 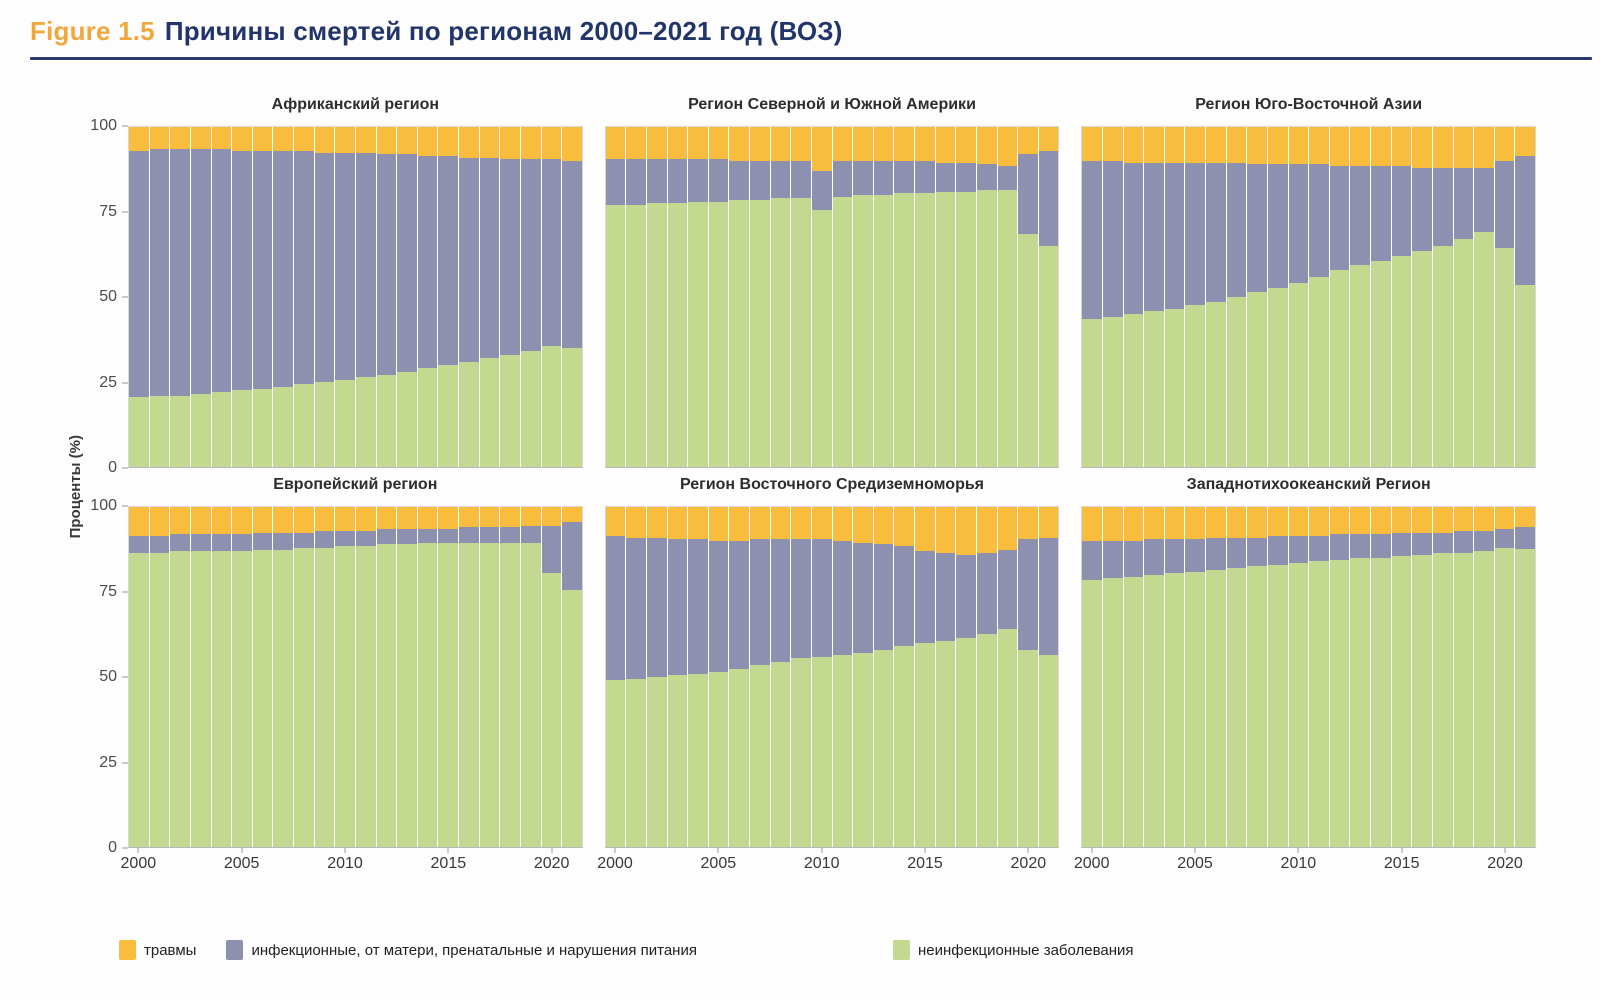 I want to click on bar-2020, so click(x=1028, y=297).